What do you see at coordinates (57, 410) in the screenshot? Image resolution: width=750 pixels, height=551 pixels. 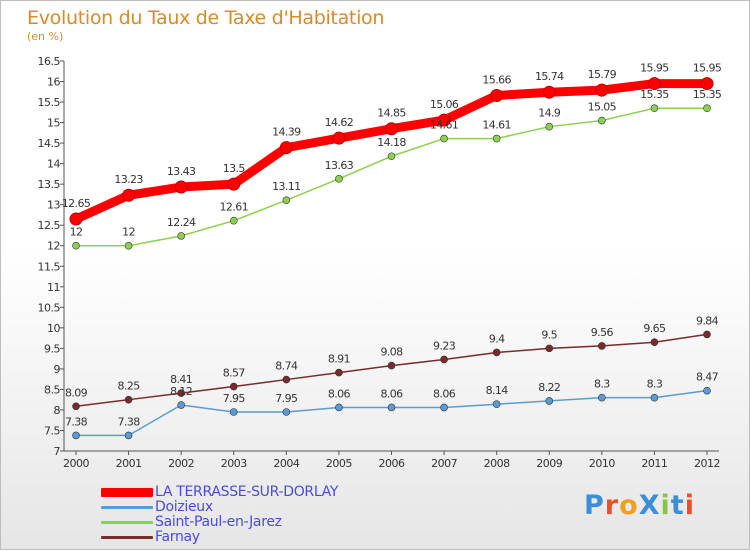 I see `y-tick-label: 8` at bounding box center [57, 410].